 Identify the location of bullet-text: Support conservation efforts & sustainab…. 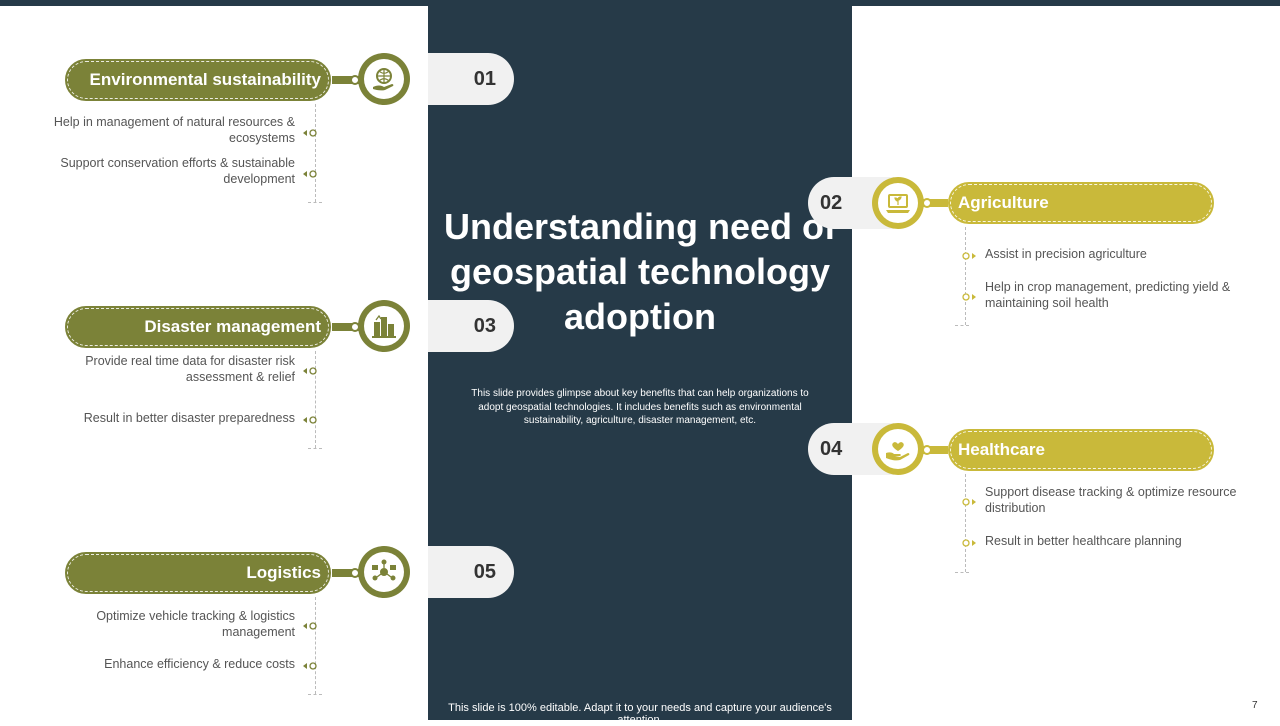
(177, 171).